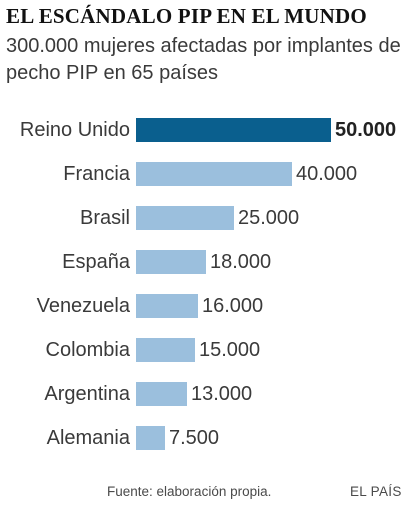 This screenshot has width=414, height=516. What do you see at coordinates (96, 174) in the screenshot?
I see `category-label: Francia` at bounding box center [96, 174].